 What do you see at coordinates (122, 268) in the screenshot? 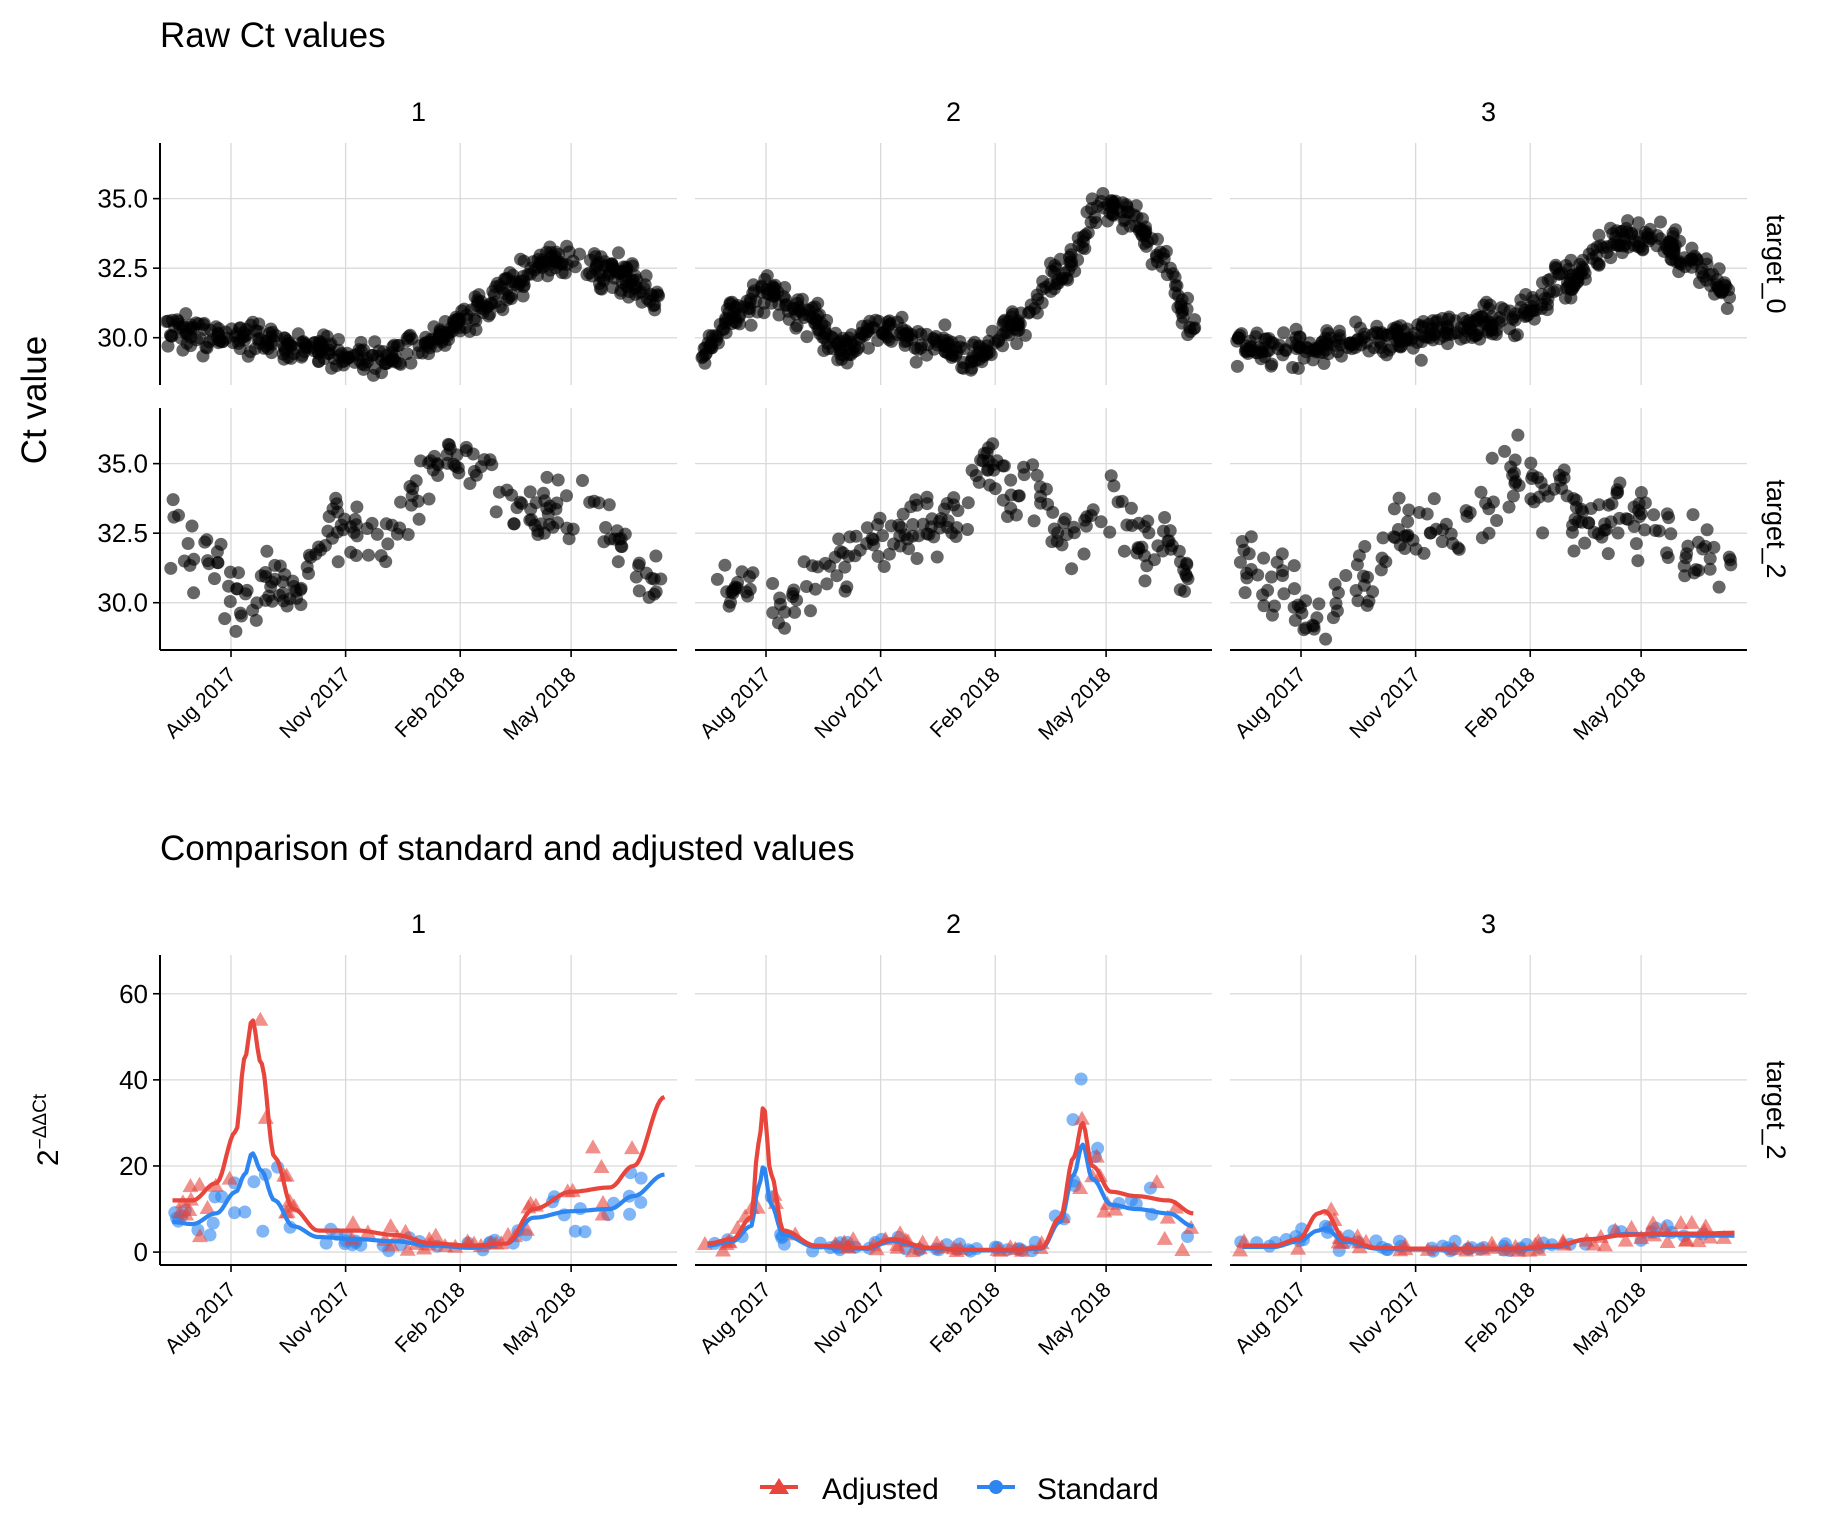
I see `y-tick-label: 32.5` at bounding box center [122, 268].